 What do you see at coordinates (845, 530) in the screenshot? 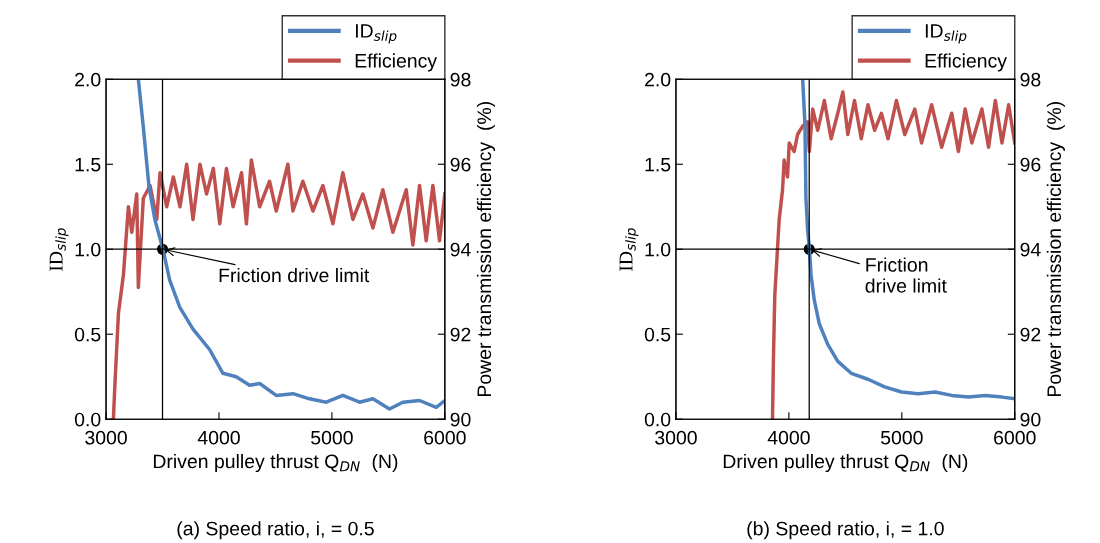
I see `text: (b) Speed ratio, i, = 1.0` at bounding box center [845, 530].